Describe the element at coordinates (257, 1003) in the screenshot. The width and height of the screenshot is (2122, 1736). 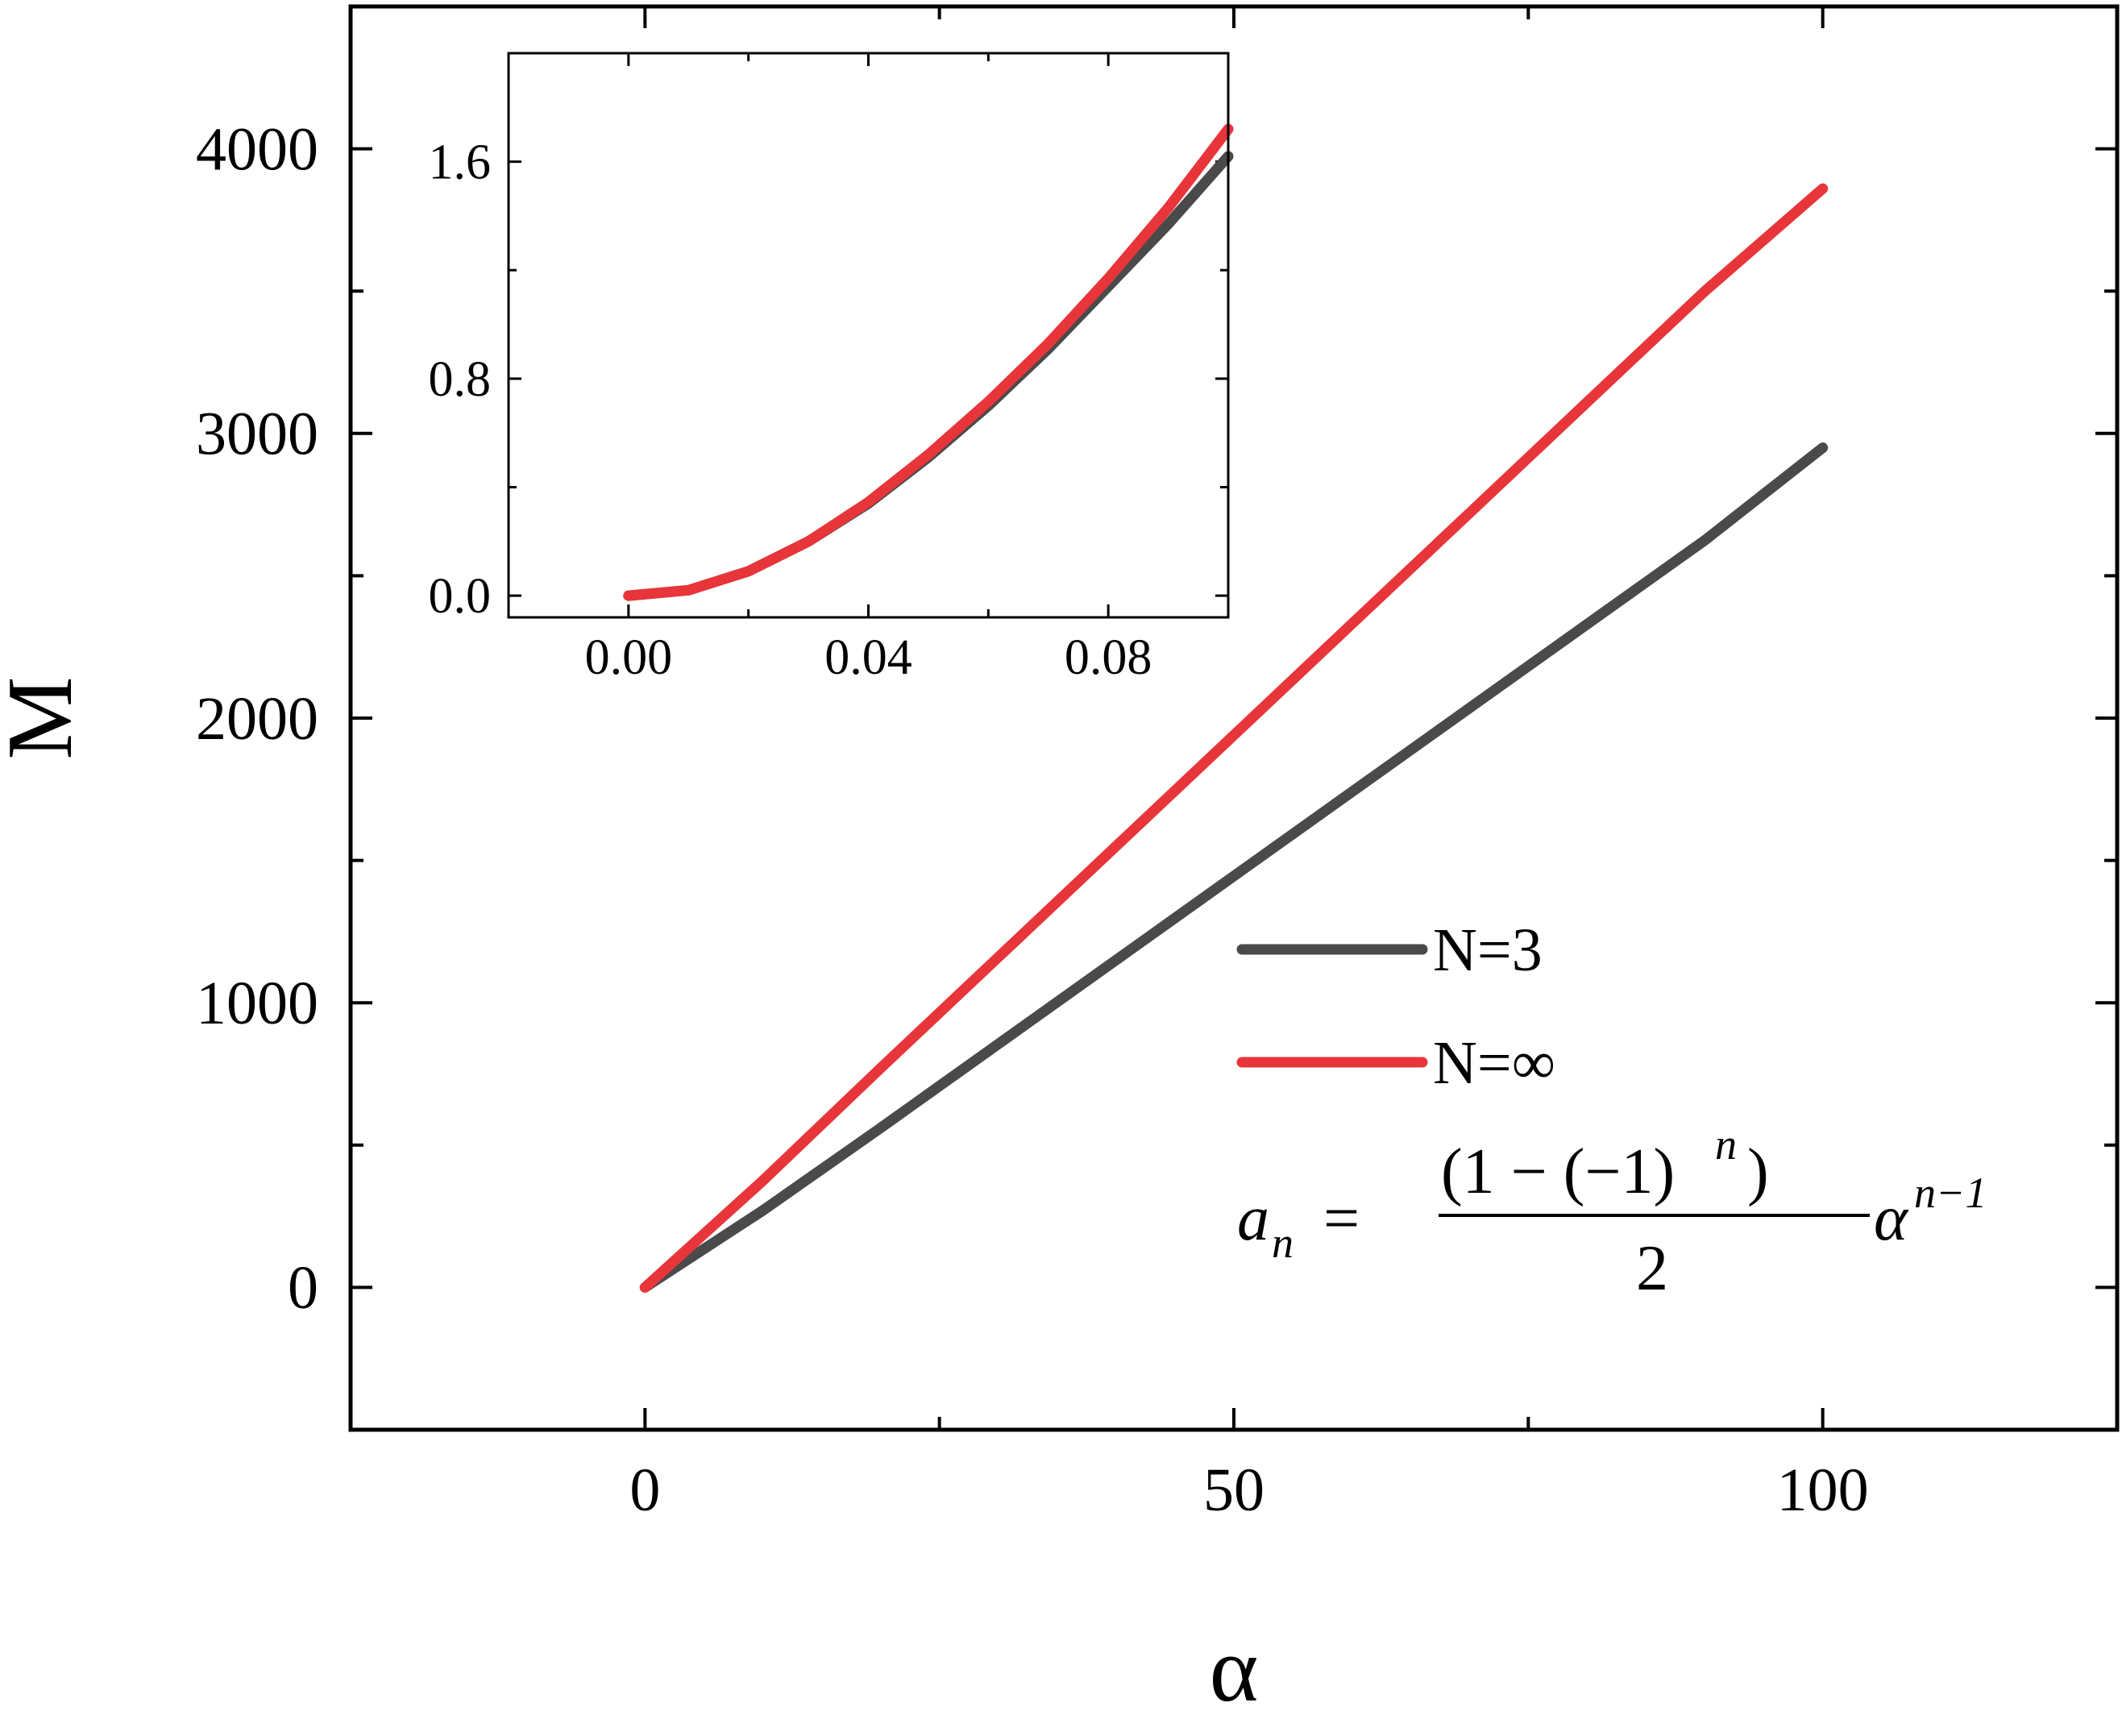
I see `y-tick-label: 1000` at that location.